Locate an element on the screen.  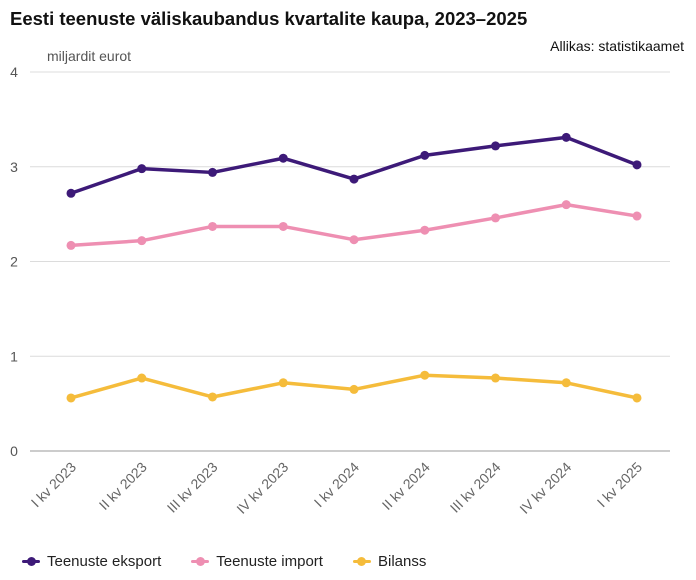
y-tick-label: 2 is located at coordinates (14, 262).